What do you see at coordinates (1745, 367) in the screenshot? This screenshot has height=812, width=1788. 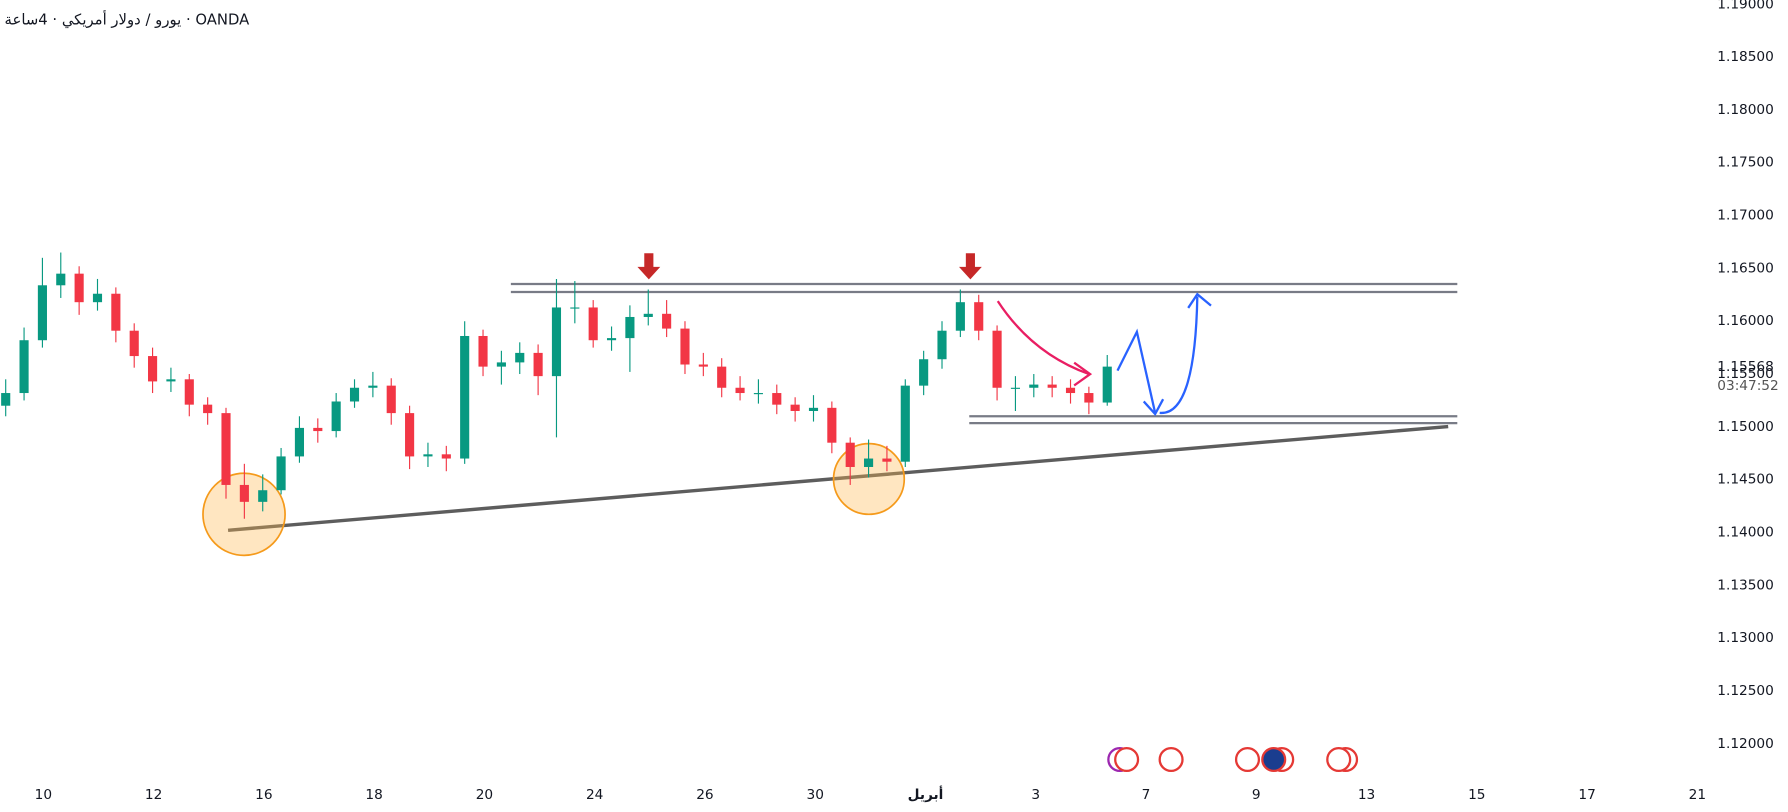 I see `last-price-label: 1.15568` at bounding box center [1745, 367].